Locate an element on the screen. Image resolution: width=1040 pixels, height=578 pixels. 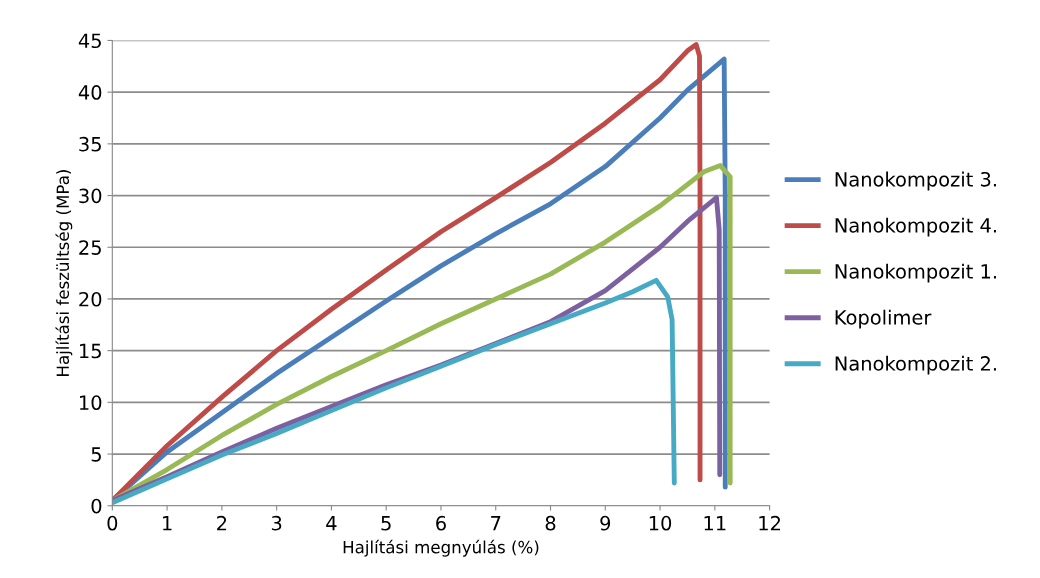
x-tick-label: 1 is located at coordinates (167, 523).